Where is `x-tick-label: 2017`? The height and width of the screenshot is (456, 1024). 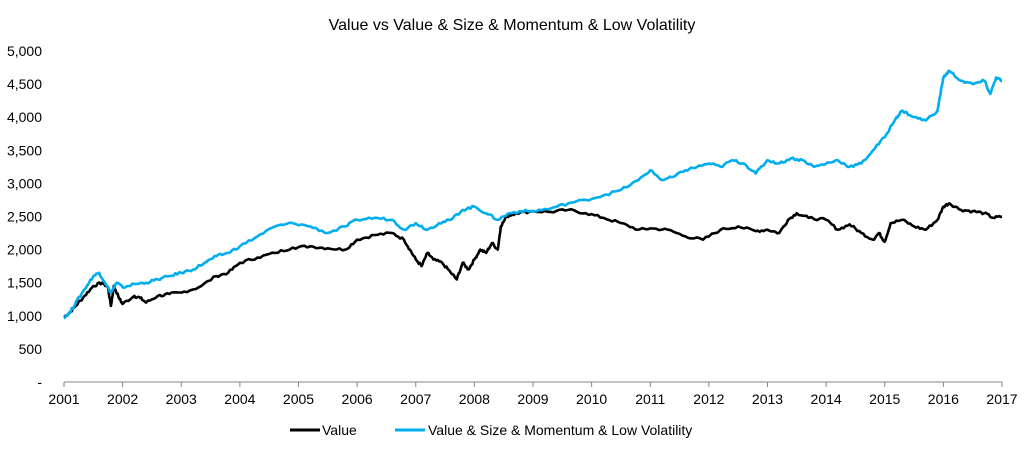 x-tick-label: 2017 is located at coordinates (1001, 399).